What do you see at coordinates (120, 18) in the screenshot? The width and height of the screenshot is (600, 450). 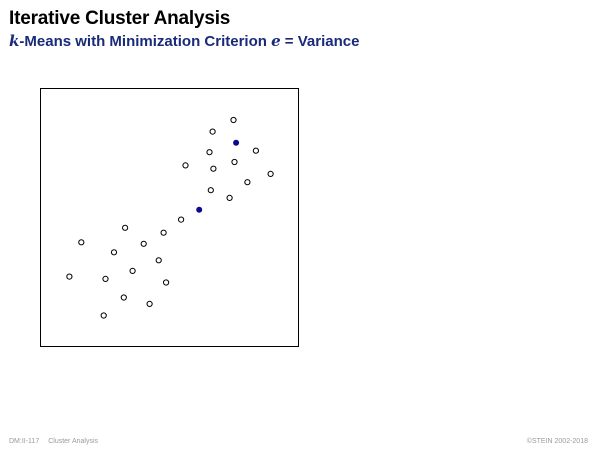 I see `slide-title: Iterative Cluster Analysis` at bounding box center [120, 18].